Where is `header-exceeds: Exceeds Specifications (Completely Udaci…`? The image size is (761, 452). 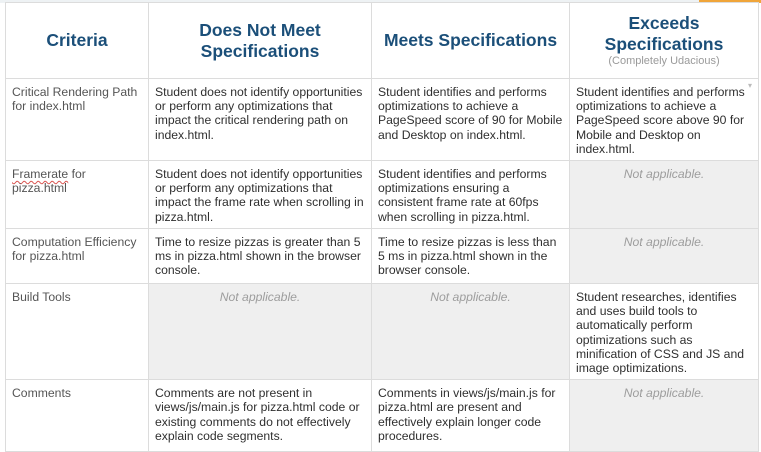 header-exceeds: Exceeds Specifications (Completely Udaci… is located at coordinates (664, 40).